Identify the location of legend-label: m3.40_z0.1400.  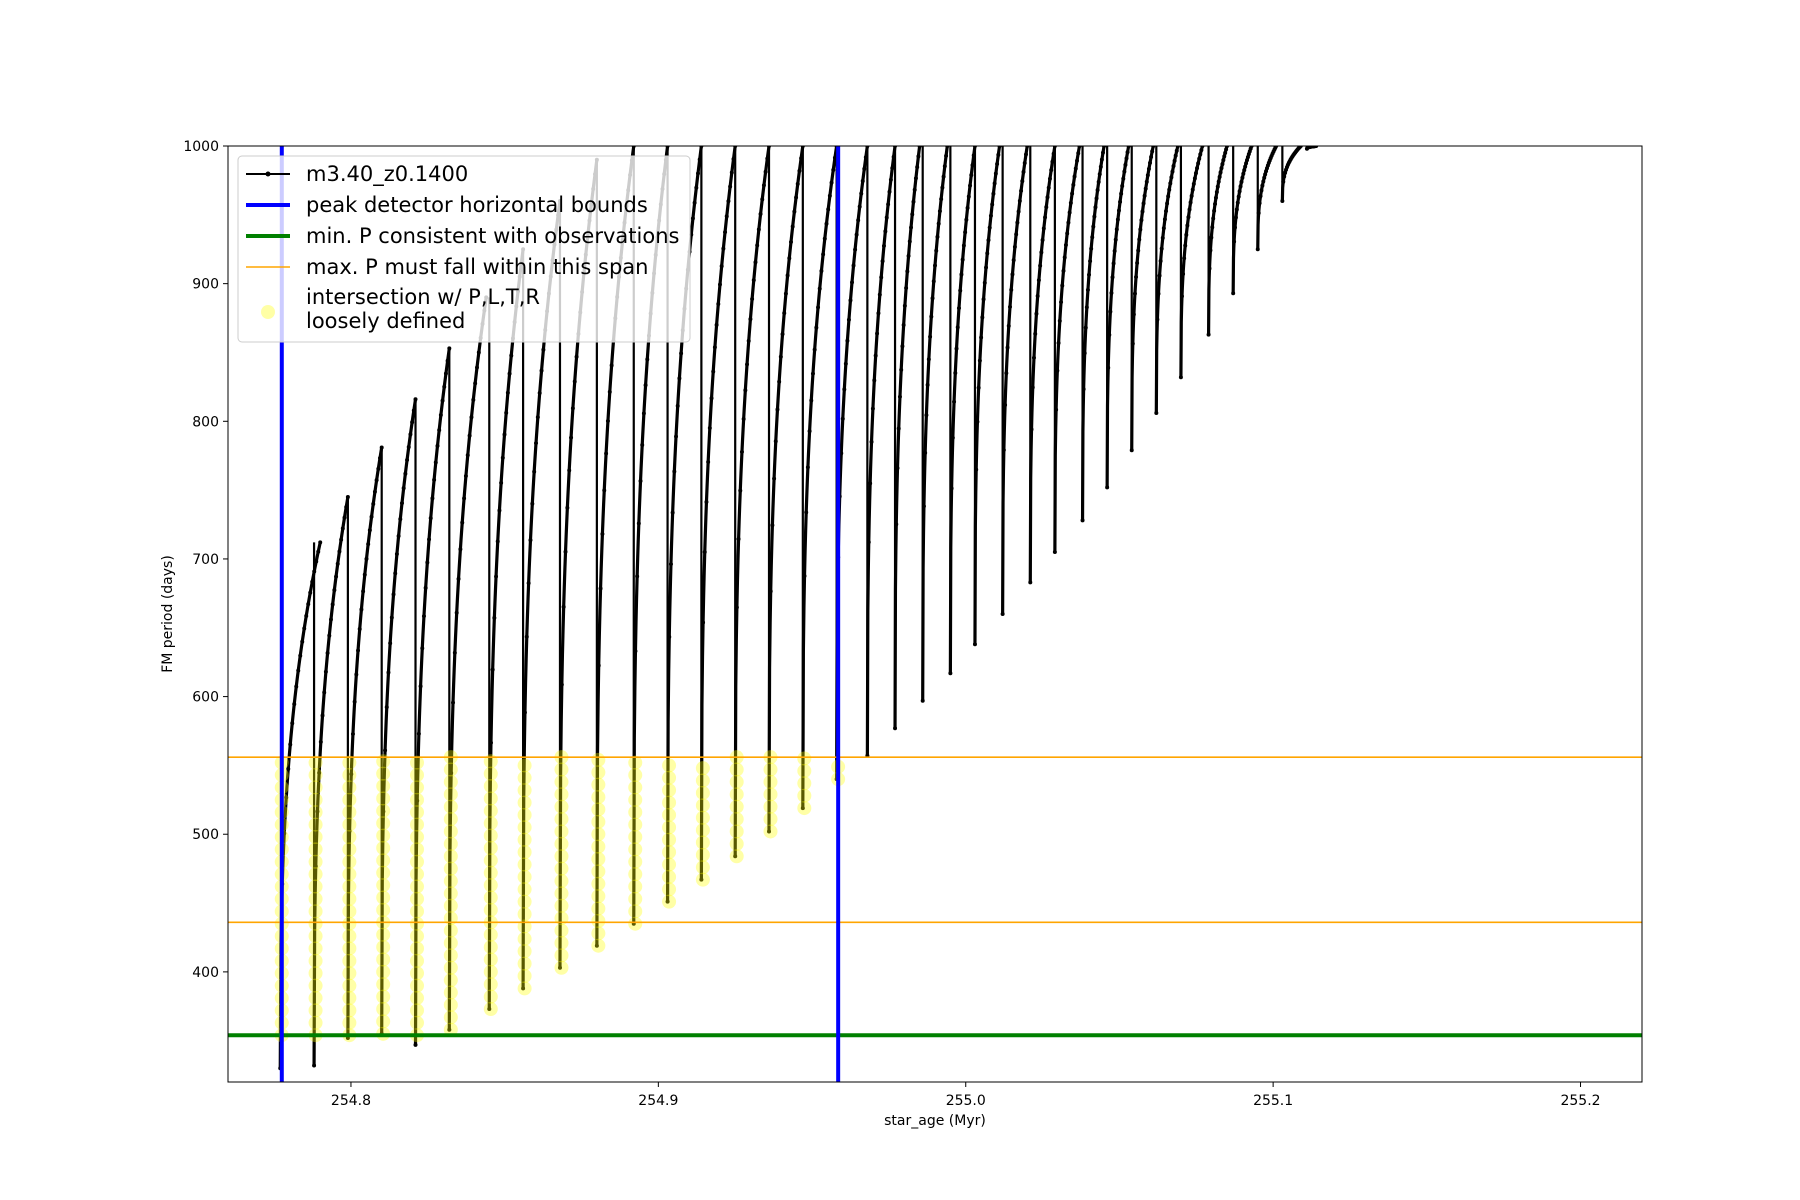
(387, 174).